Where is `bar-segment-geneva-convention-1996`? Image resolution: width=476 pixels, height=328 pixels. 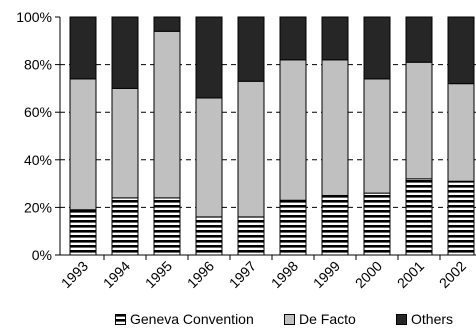
bar-segment-geneva-convention-1996 is located at coordinates (209, 236).